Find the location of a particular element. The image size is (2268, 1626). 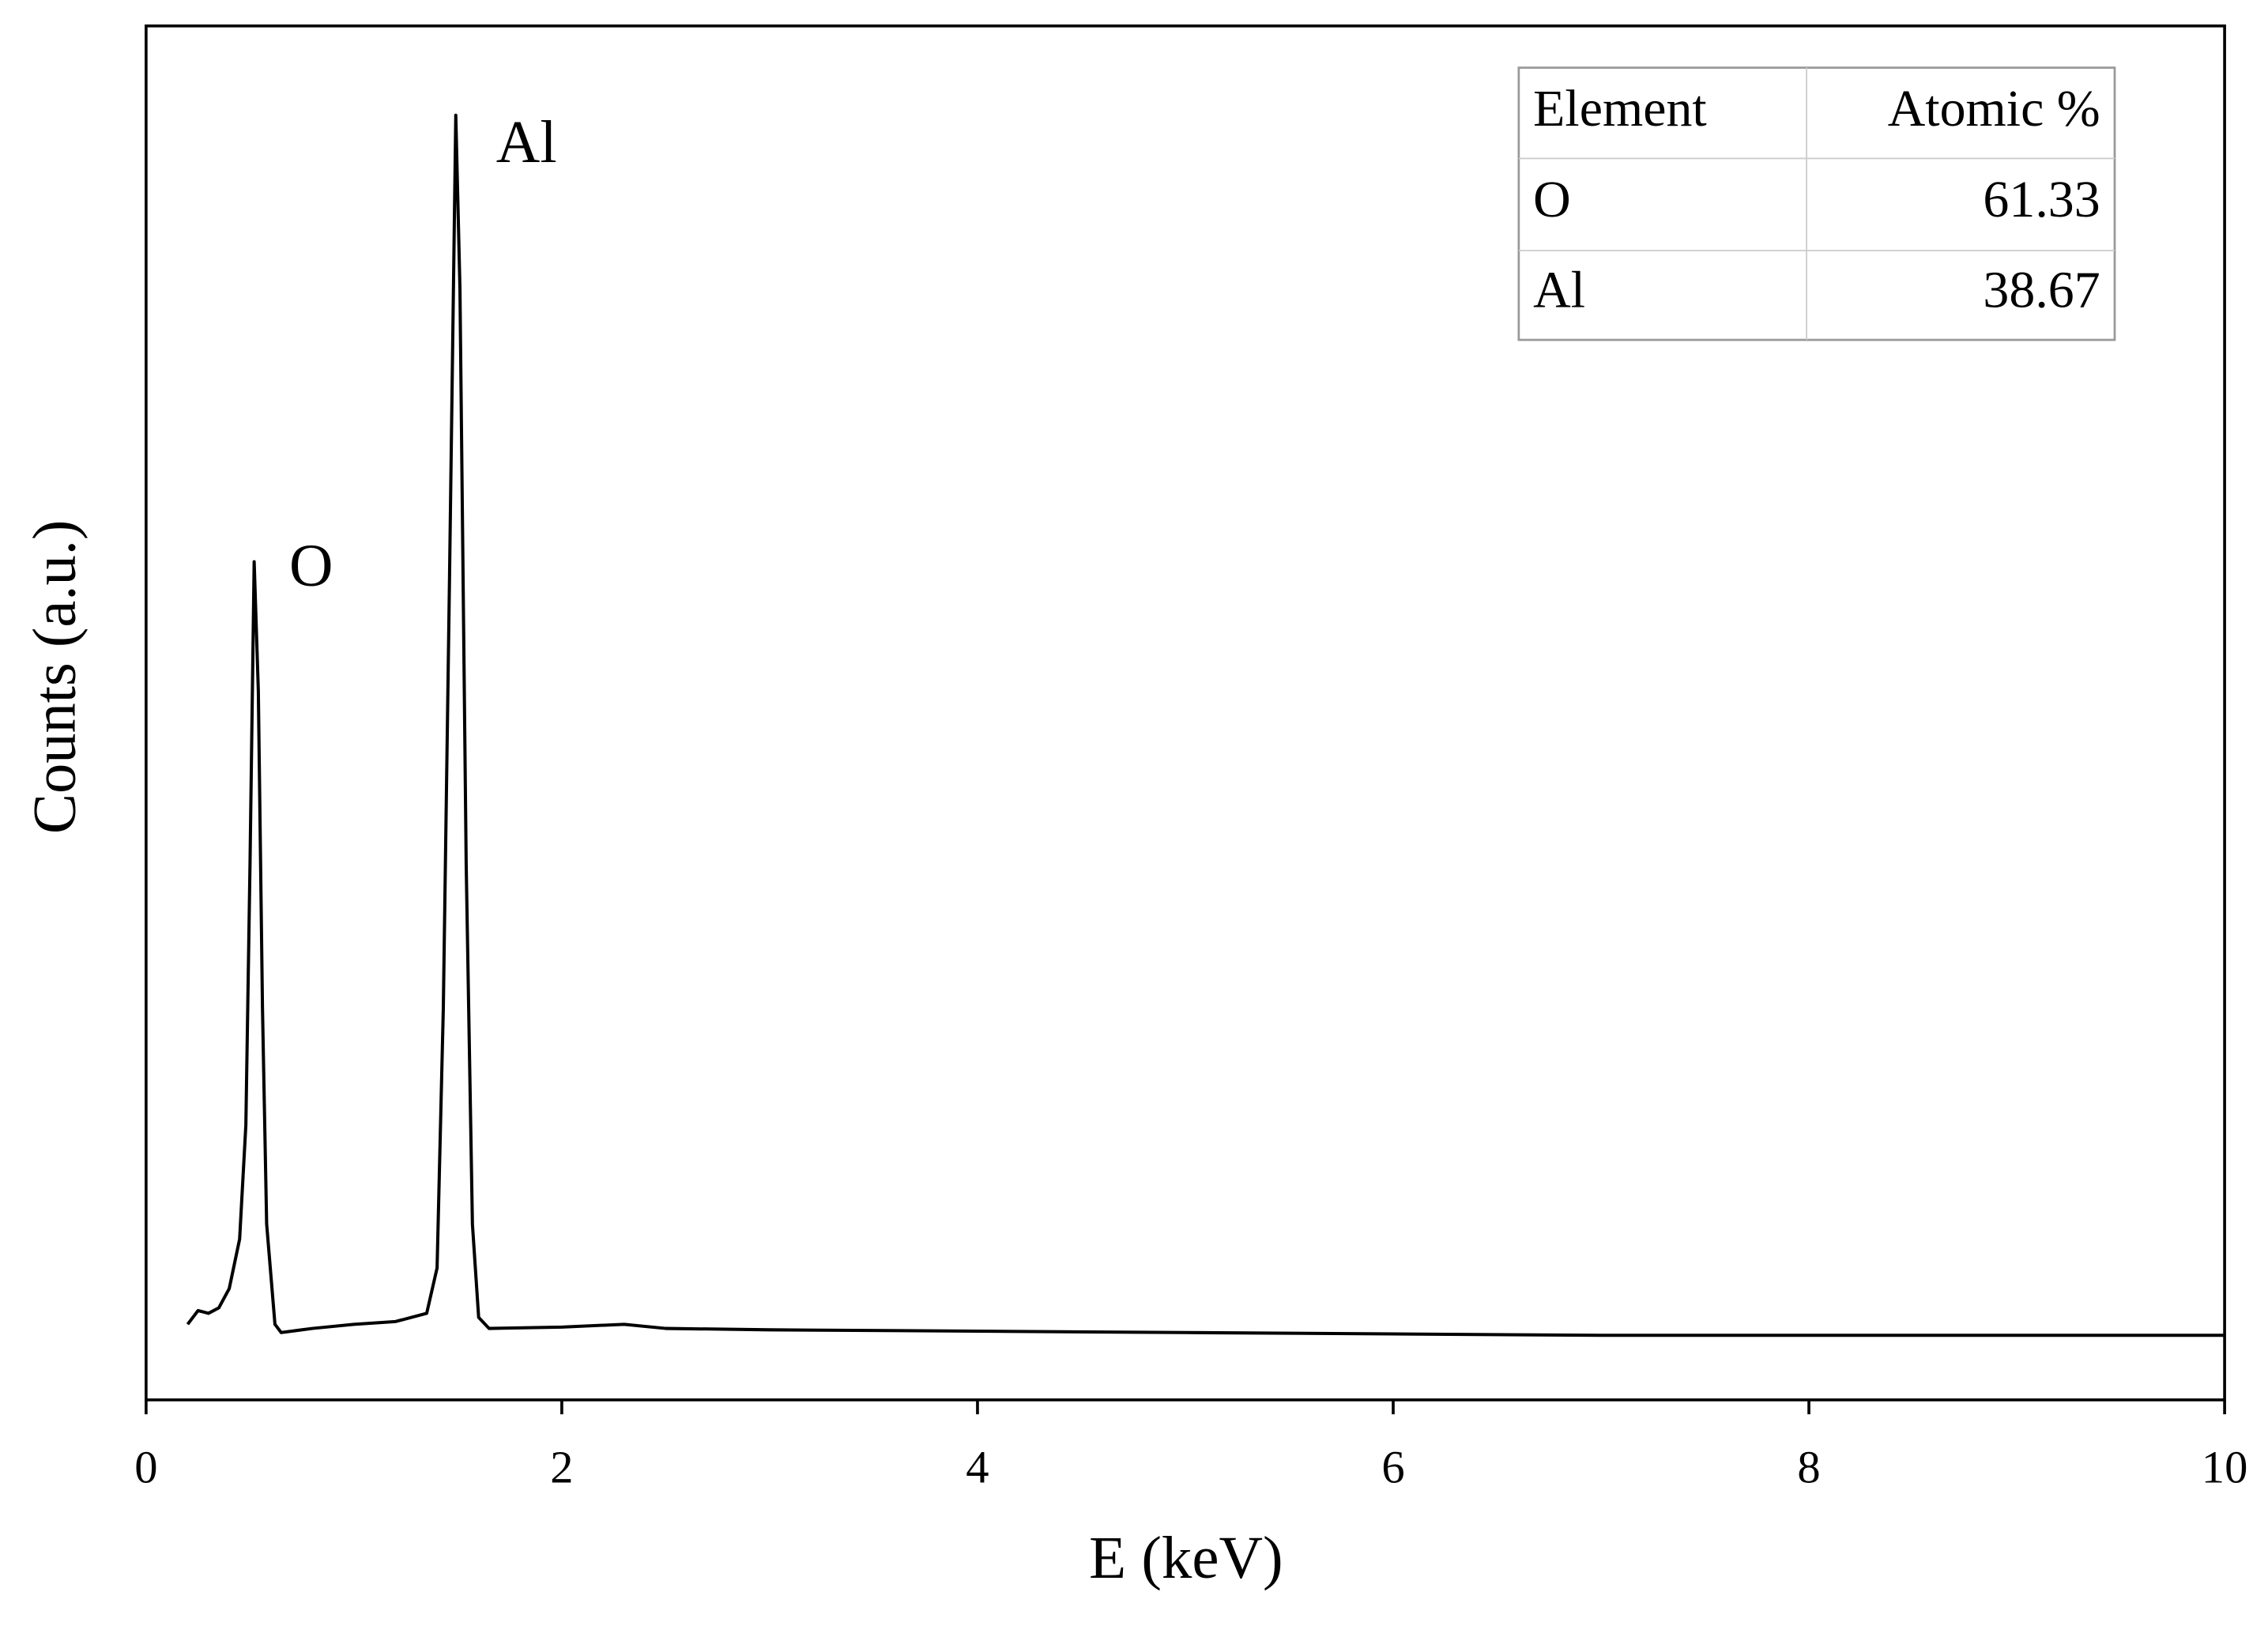

x-tick-label: 6 is located at coordinates (1392, 1467).